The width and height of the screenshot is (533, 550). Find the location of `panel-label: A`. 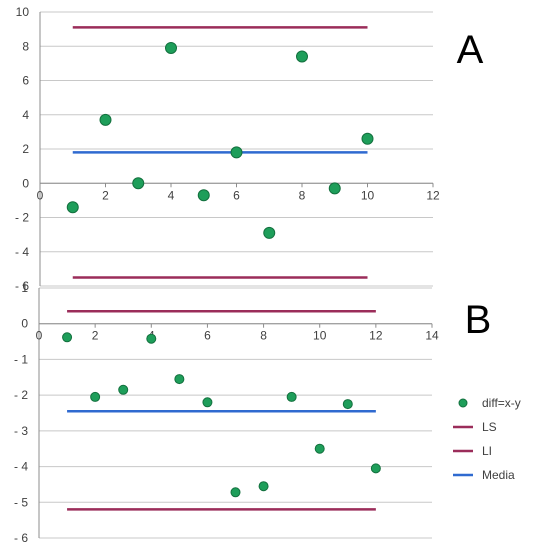

panel-label: A is located at coordinates (470, 50).